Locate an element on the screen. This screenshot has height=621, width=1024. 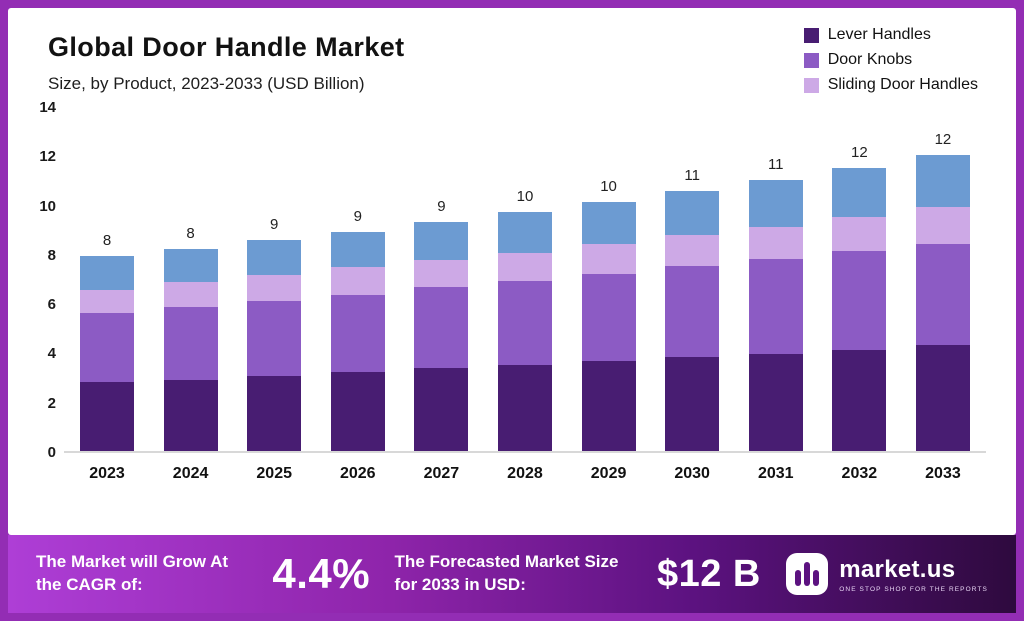
growth-label: The Market will Grow At the CAGR of: is located at coordinates (132, 573).